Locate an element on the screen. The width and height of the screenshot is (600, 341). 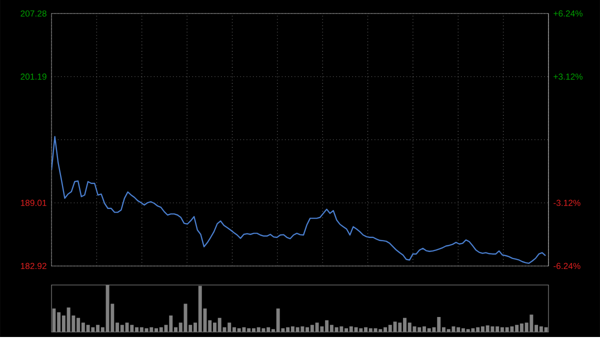
y-tick-label: 189.01 is located at coordinates (33, 203).